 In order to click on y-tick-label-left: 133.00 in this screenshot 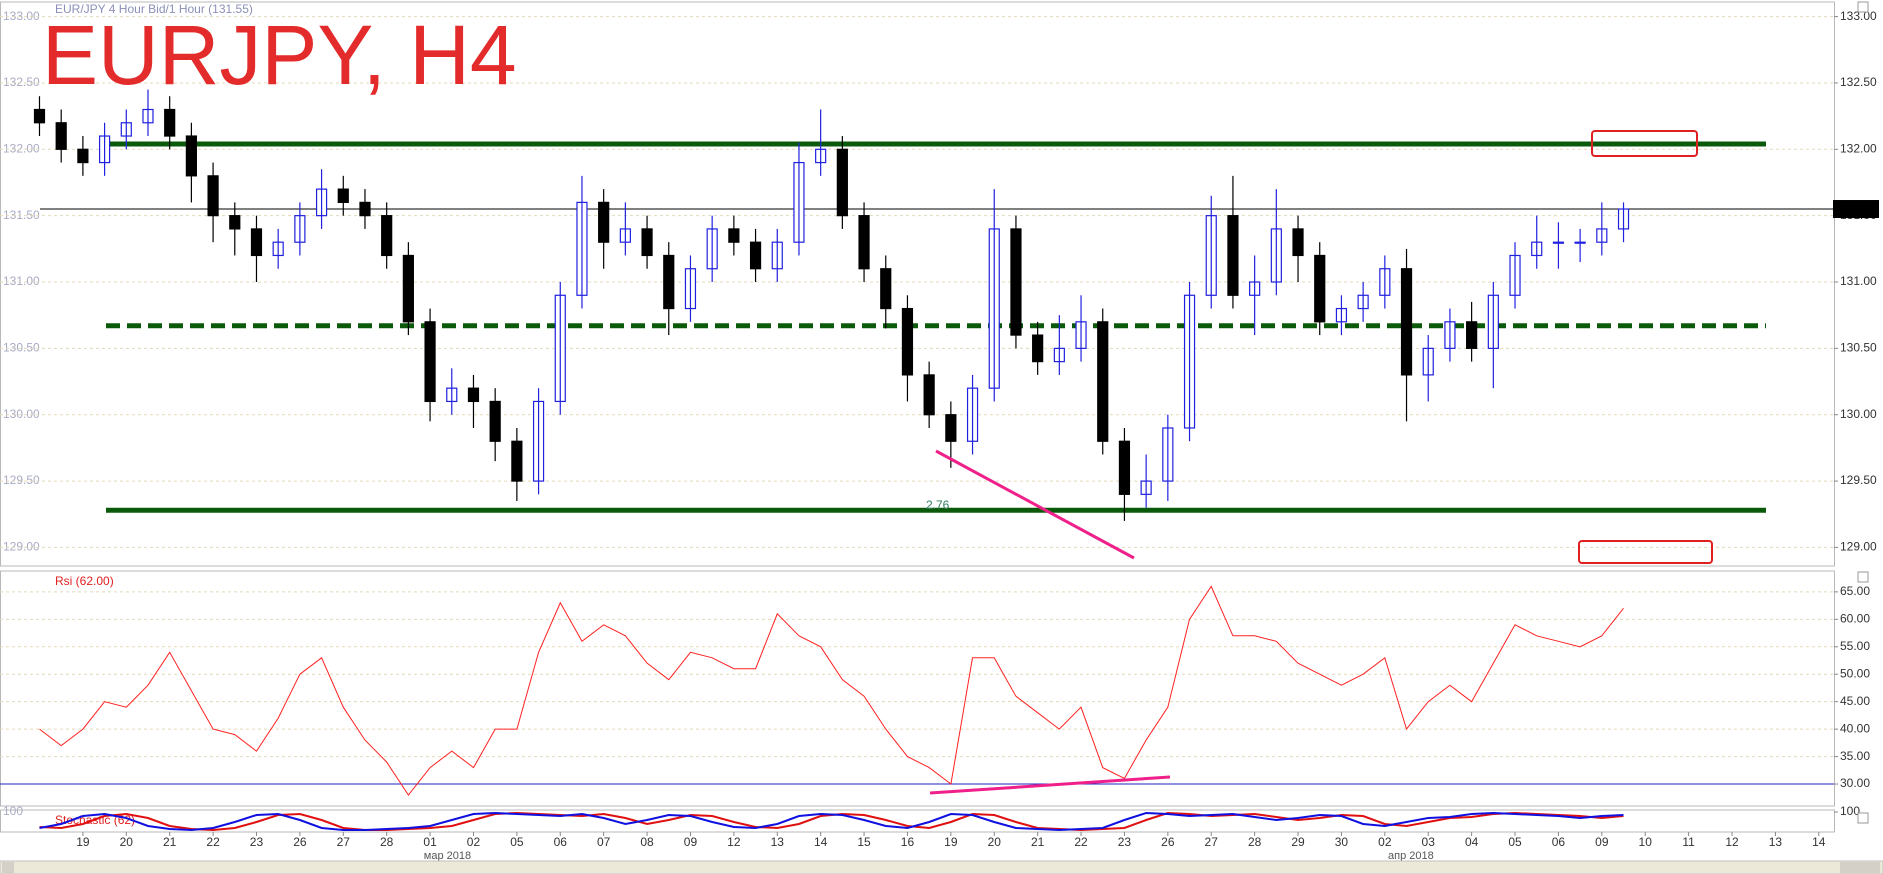, I will do `click(21, 16)`.